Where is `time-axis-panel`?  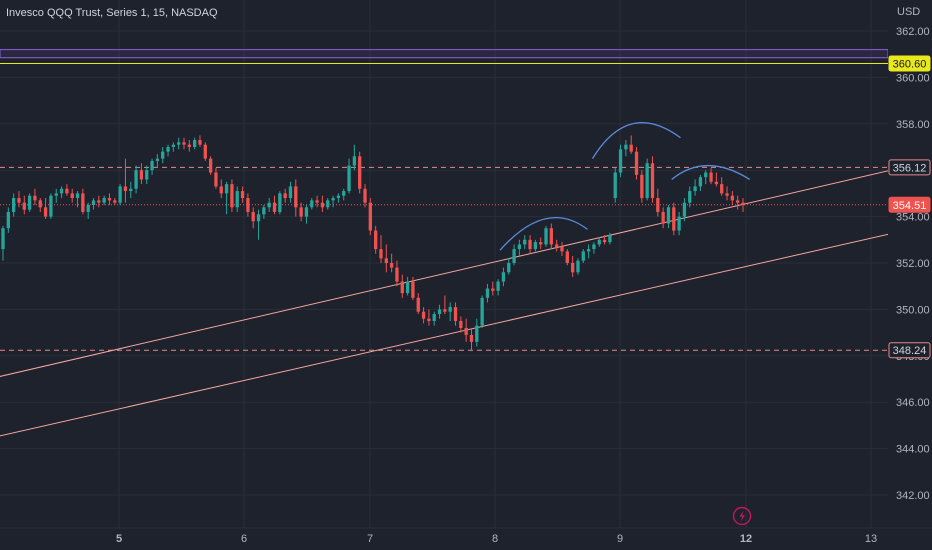
time-axis-panel is located at coordinates (466, 539).